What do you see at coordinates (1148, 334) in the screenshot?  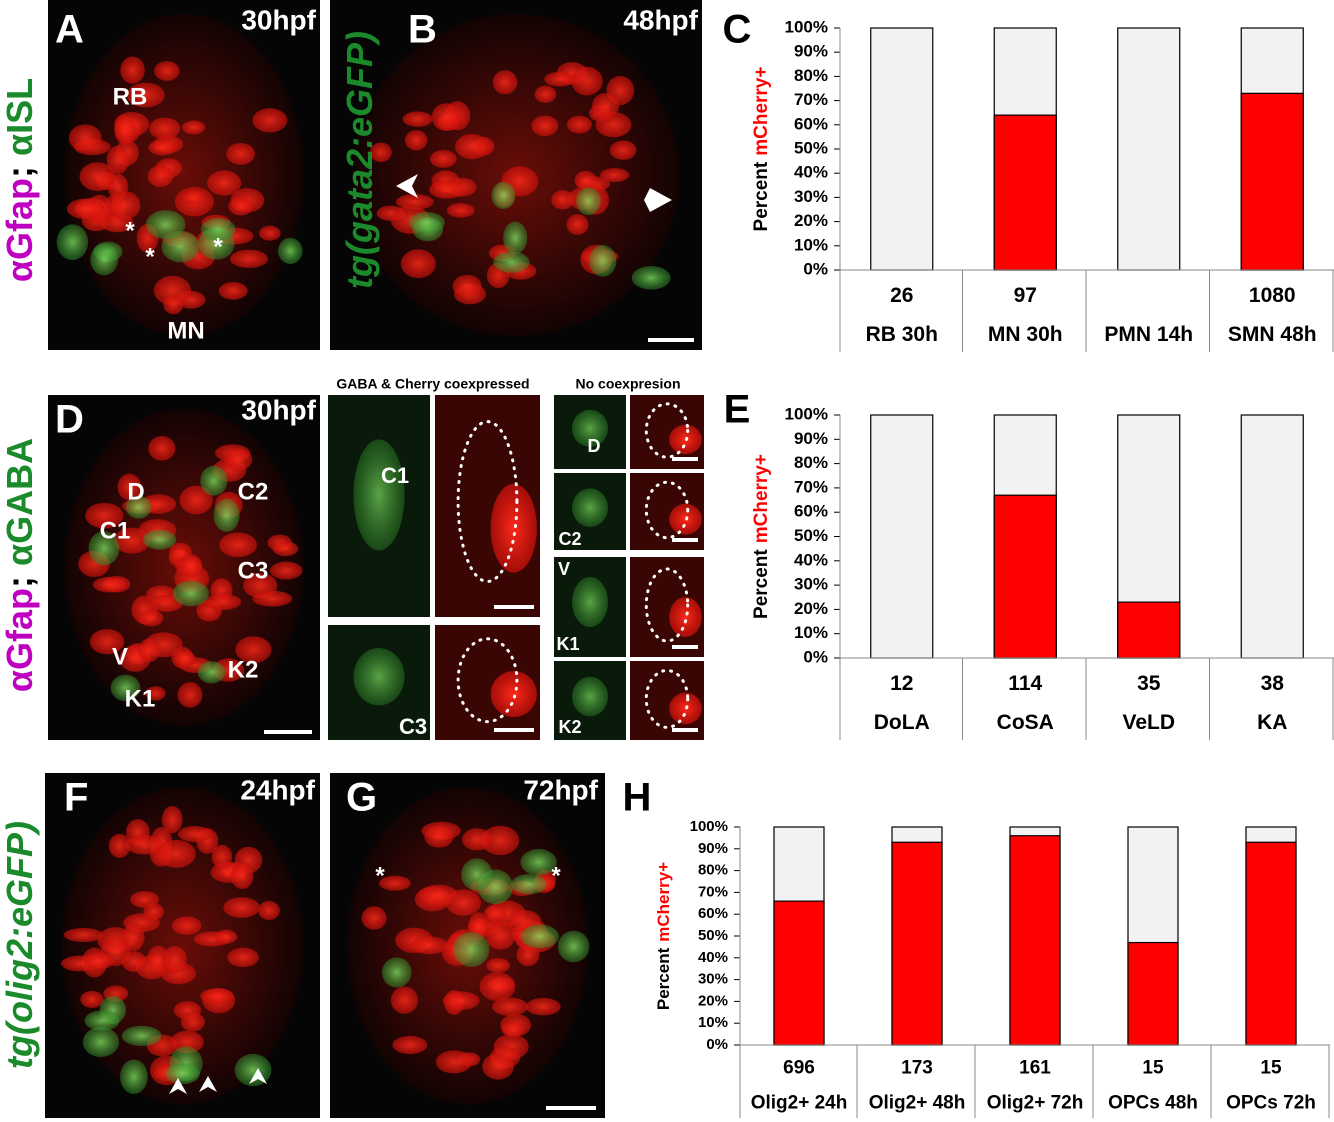 I see `x-tick-label: PMN 14h` at bounding box center [1148, 334].